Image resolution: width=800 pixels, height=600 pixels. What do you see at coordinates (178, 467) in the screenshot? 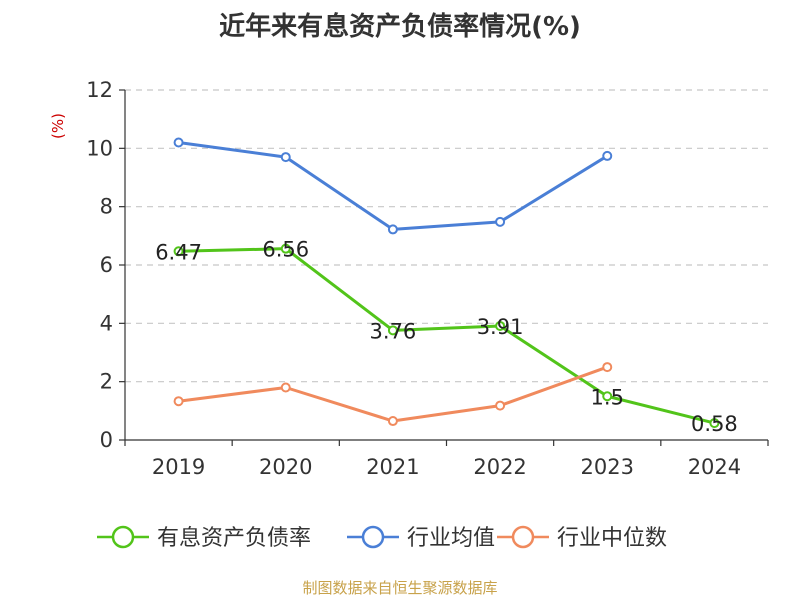
I see `x-tick-label: 2019` at bounding box center [178, 467].